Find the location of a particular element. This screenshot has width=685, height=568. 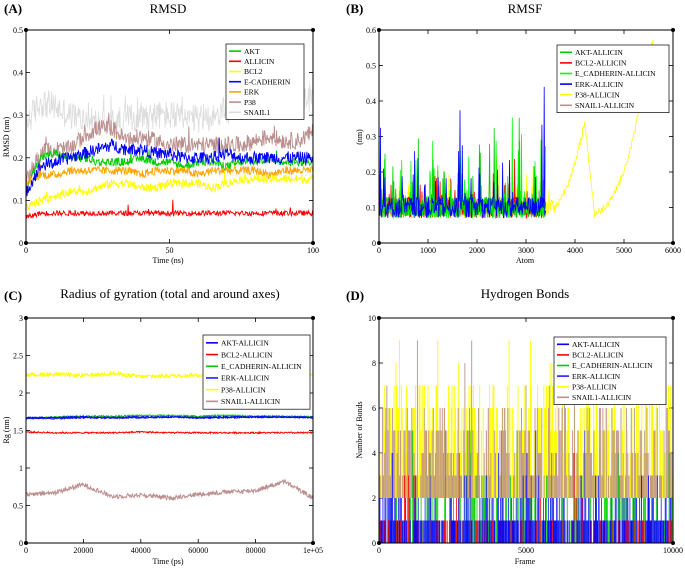

x-tick-label: 1000 is located at coordinates (428, 250).